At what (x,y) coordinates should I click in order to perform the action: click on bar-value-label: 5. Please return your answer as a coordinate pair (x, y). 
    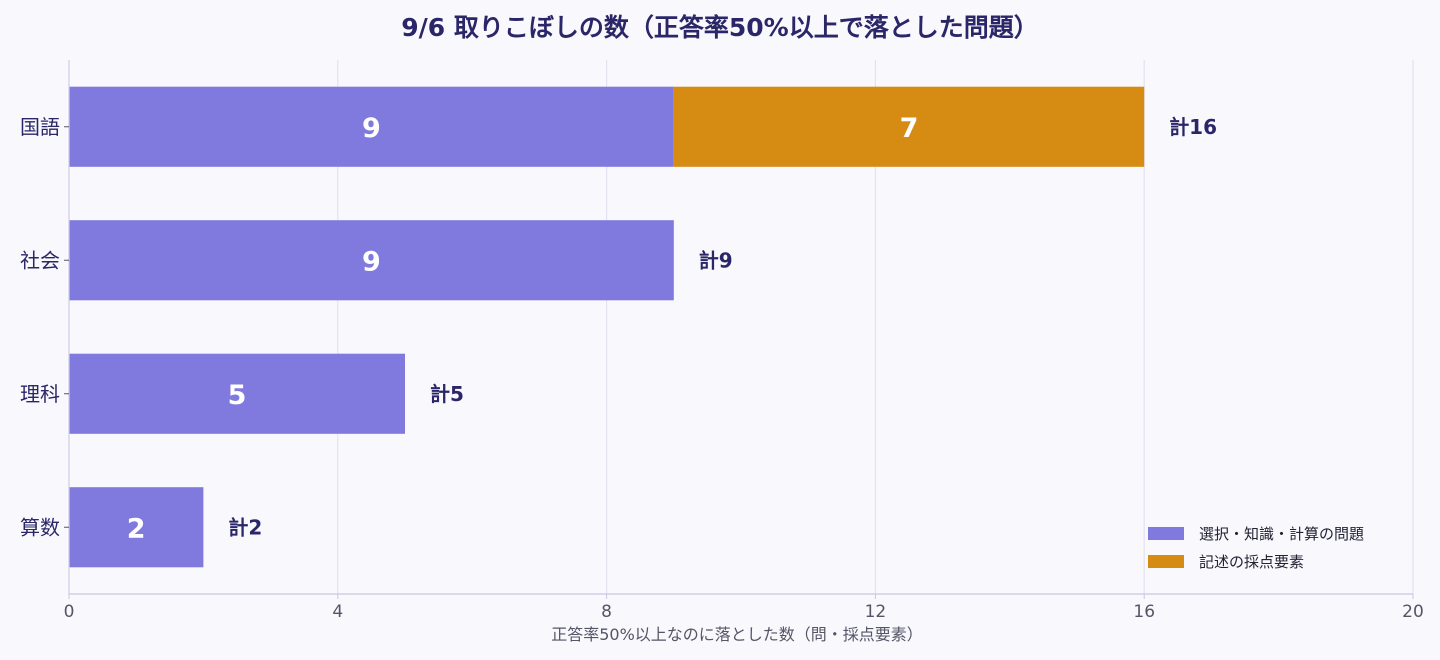
    Looking at the image, I should click on (237, 395).